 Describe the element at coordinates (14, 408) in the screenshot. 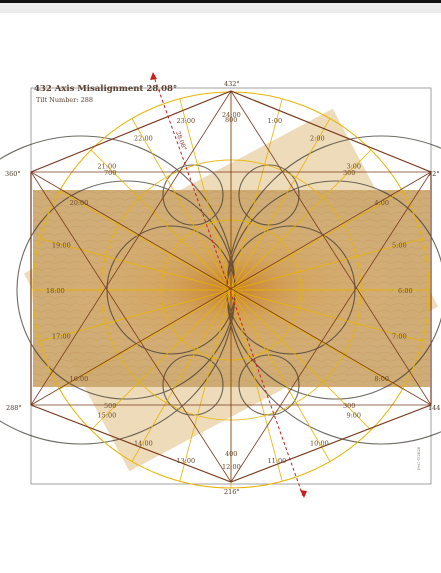

I see `corner-label-bottom-left: 288°` at that location.